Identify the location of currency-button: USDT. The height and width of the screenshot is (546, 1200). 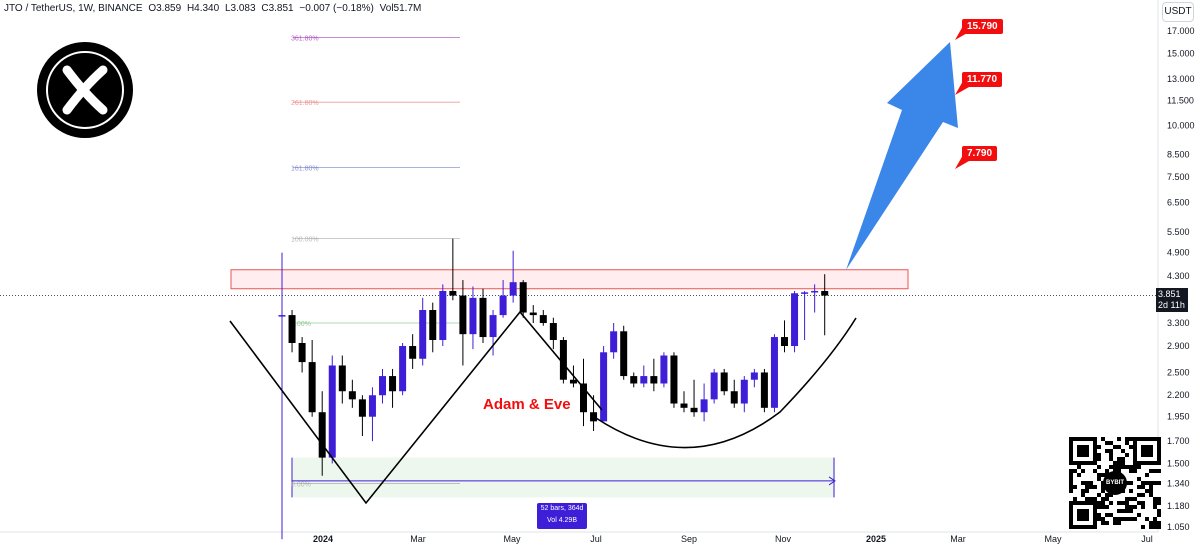
(1178, 12).